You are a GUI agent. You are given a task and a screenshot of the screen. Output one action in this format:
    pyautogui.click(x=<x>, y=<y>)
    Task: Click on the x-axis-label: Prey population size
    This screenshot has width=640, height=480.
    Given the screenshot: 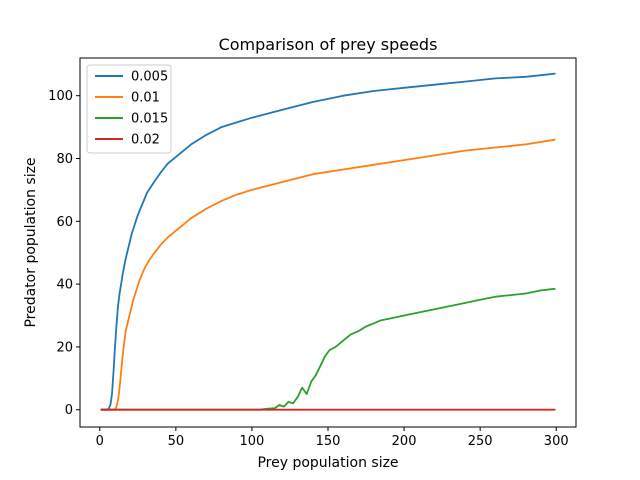 What is the action you would take?
    pyautogui.click(x=327, y=463)
    